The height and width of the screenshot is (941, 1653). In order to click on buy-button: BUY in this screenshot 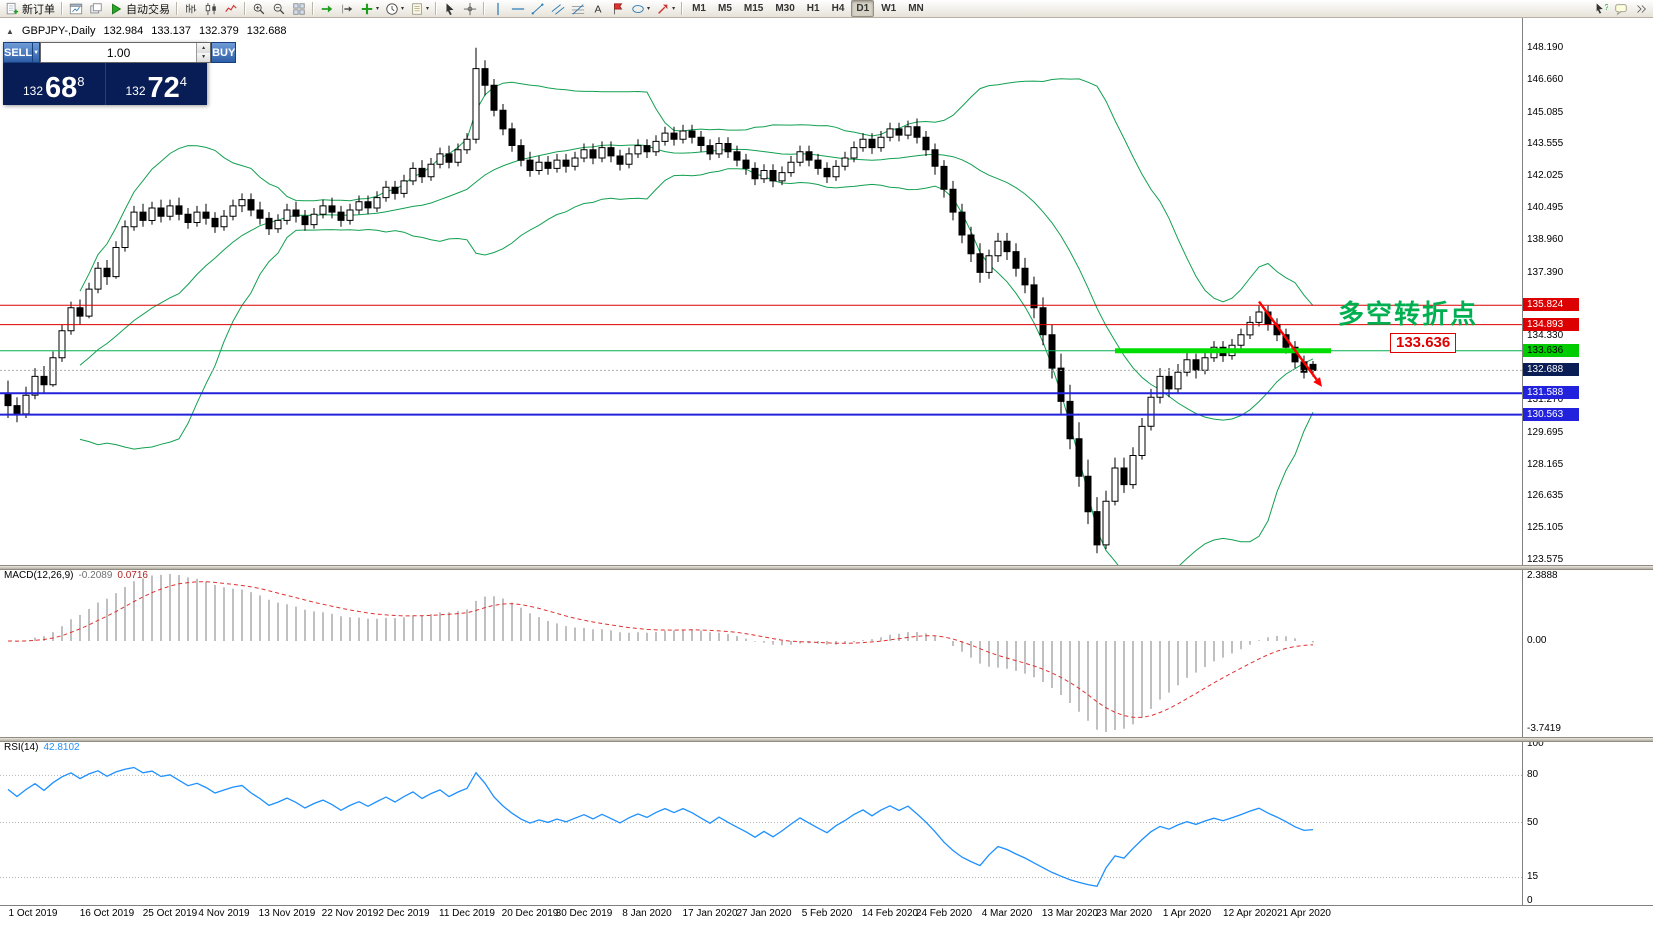, I will do `click(224, 52)`.